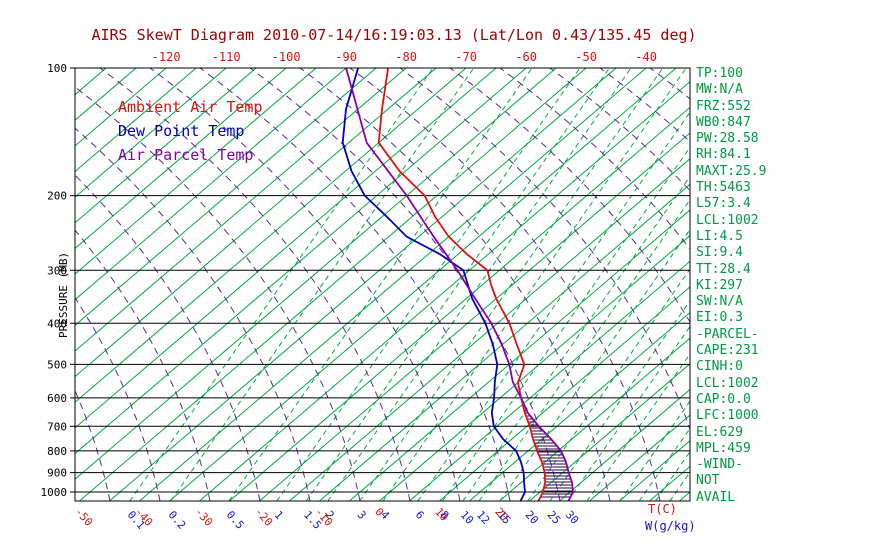 Image resolution: width=870 pixels, height=560 pixels. What do you see at coordinates (83, 516) in the screenshot?
I see `bottom-temp-label: -50` at bounding box center [83, 516].